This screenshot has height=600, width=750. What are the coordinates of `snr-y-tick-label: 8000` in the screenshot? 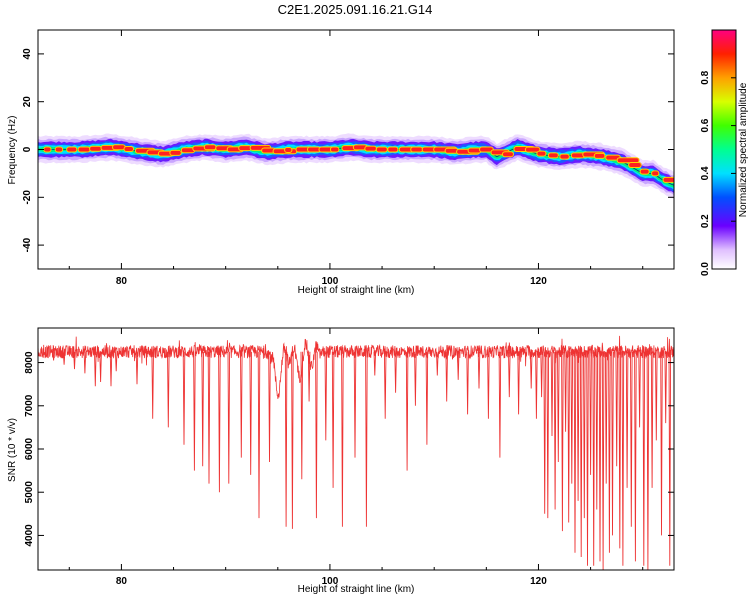 It's located at (29, 362).